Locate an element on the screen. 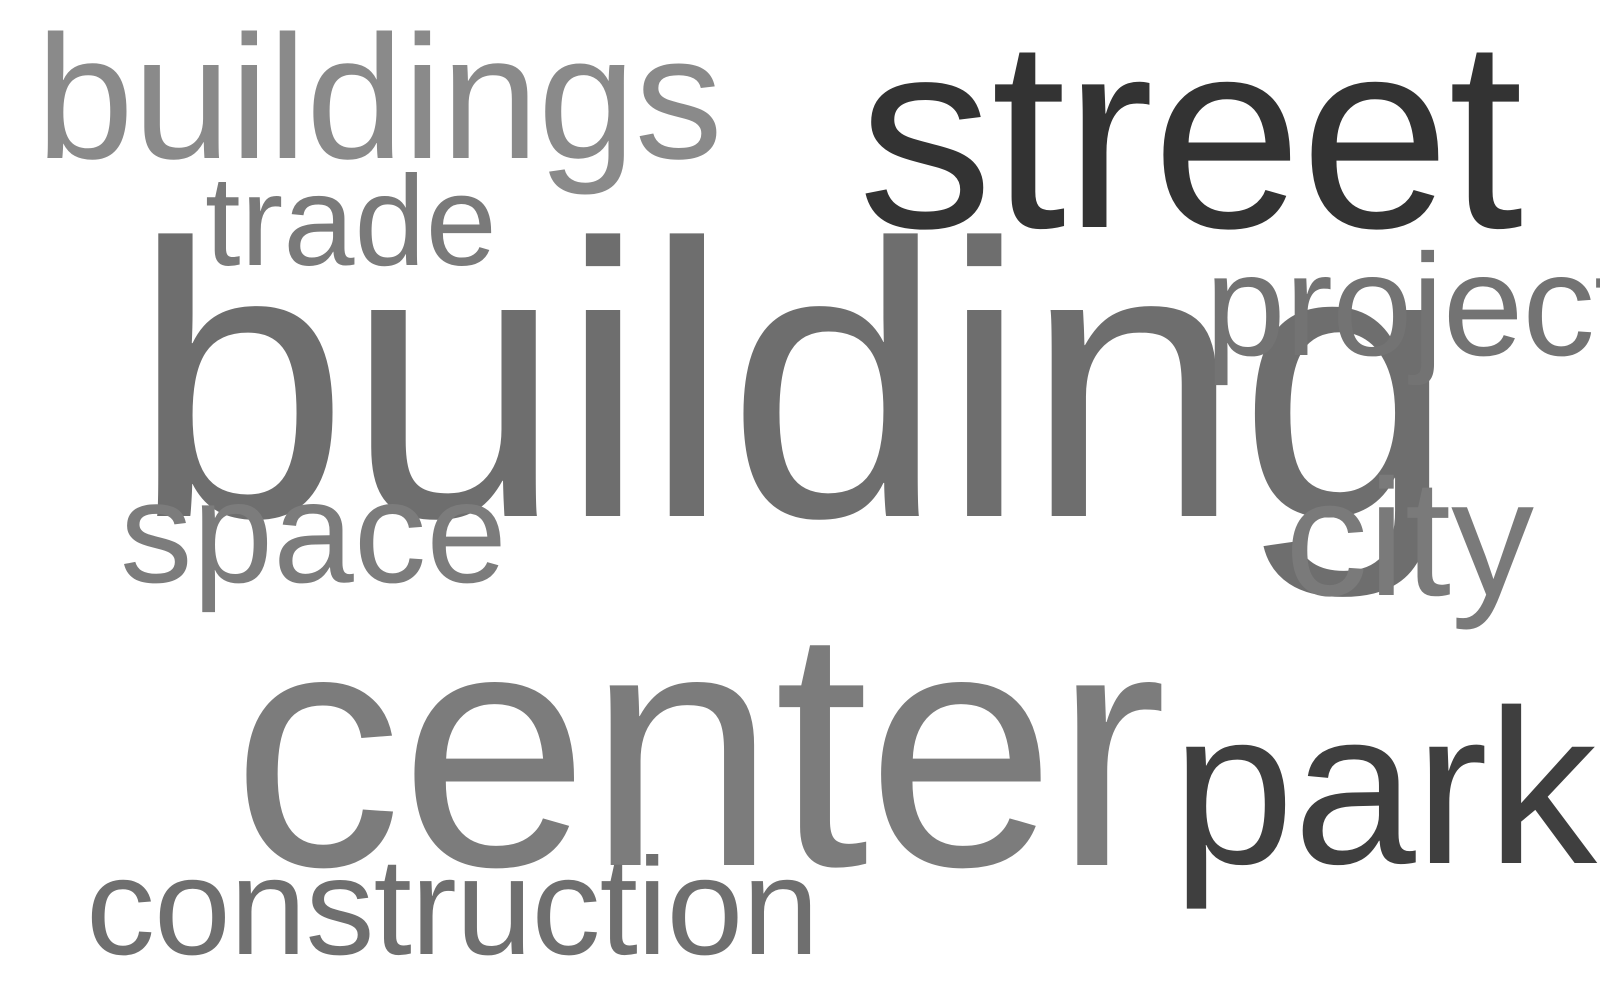  word-buildings: buildings is located at coordinates (379, 98).